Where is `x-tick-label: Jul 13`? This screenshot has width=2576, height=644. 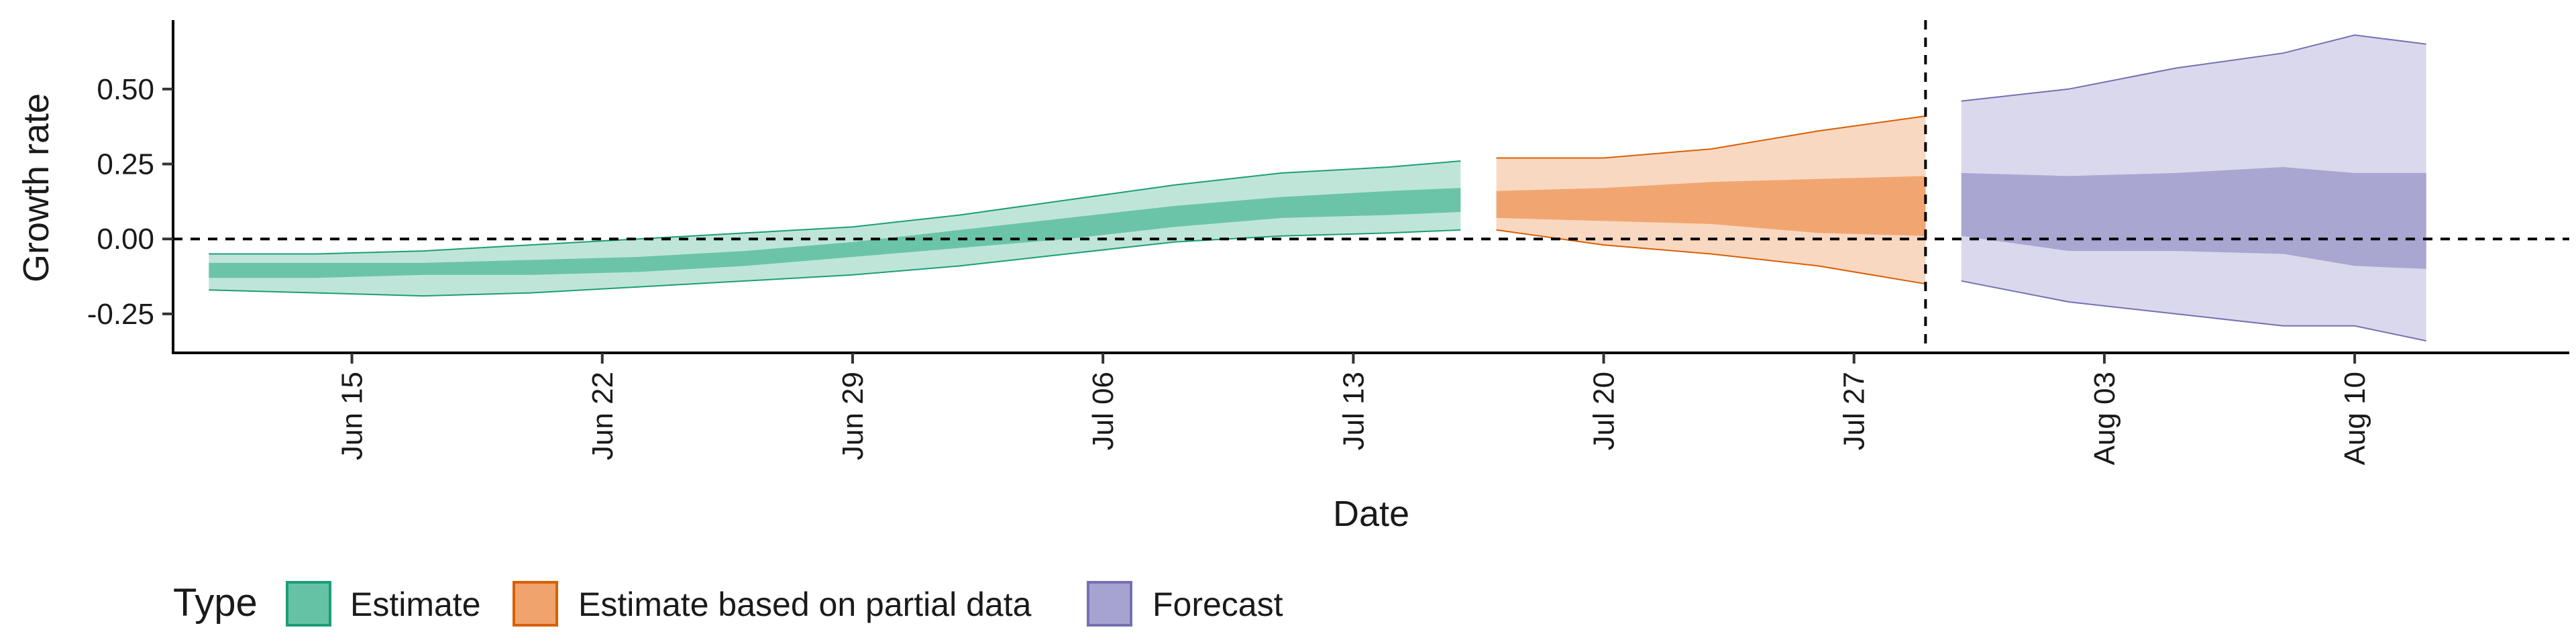
x-tick-label: Jul 13 is located at coordinates (1353, 411).